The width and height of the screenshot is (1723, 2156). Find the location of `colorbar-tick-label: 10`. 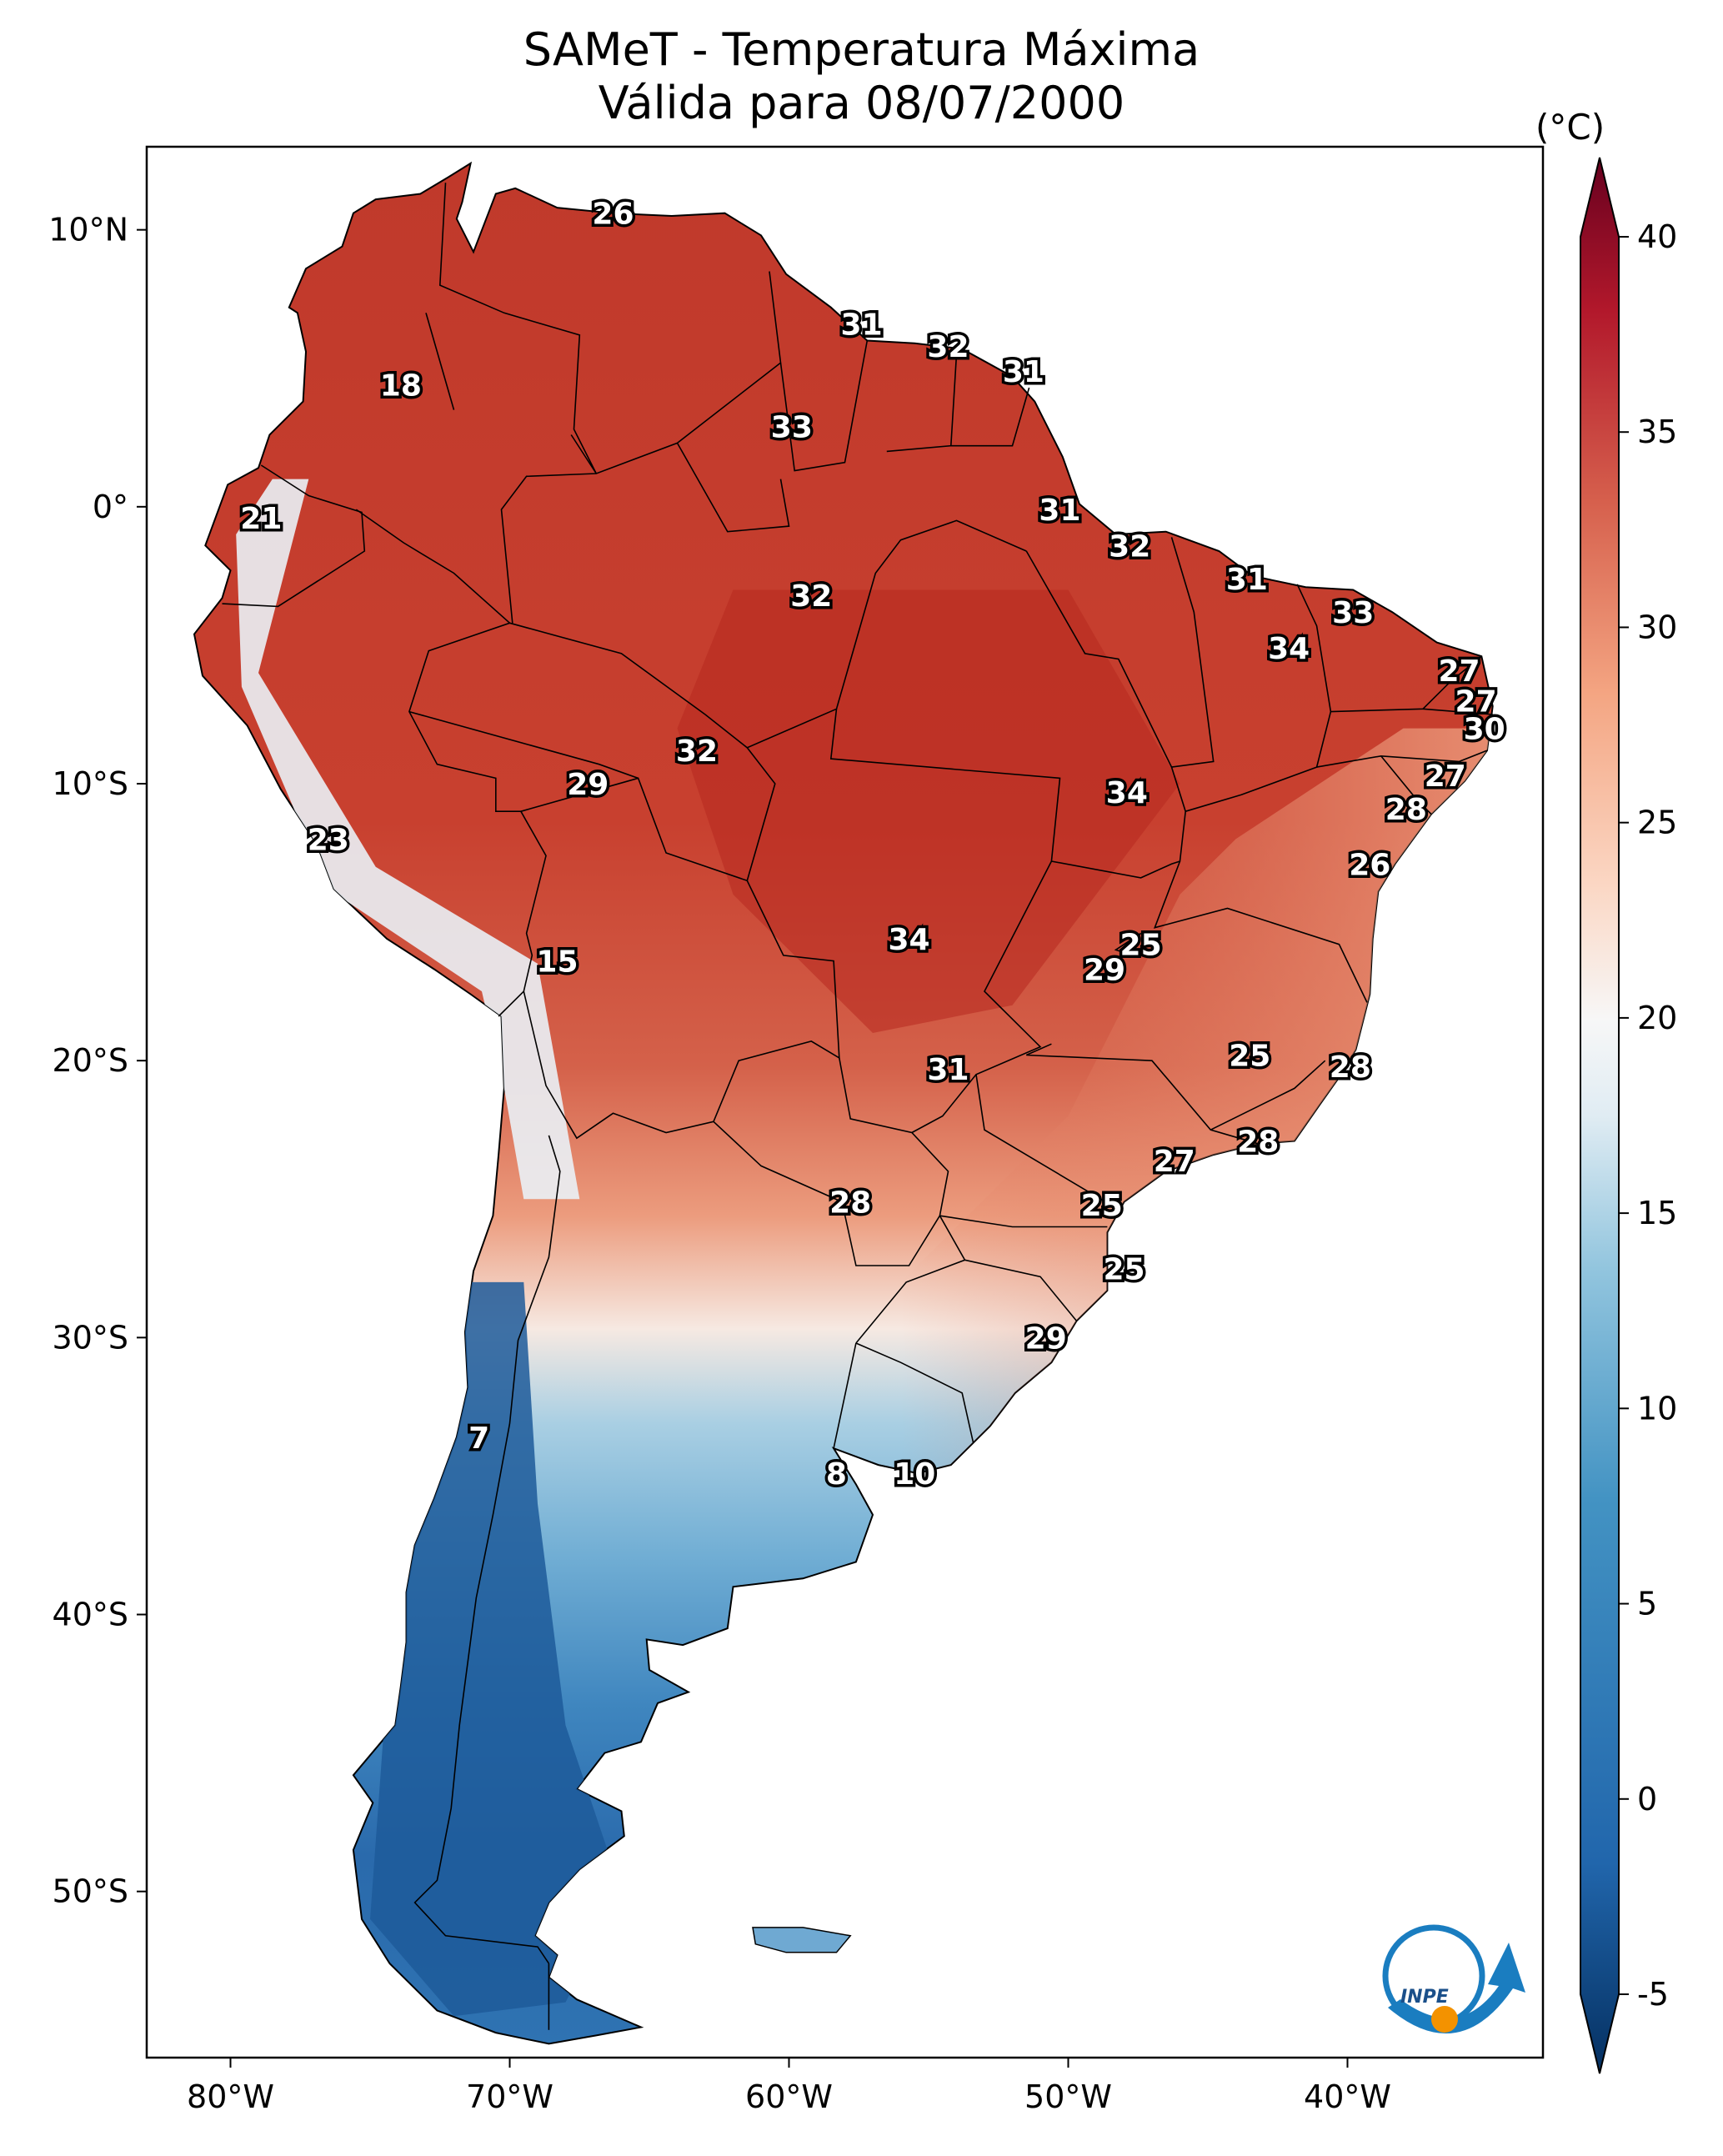

colorbar-tick-label: 10 is located at coordinates (1657, 1408).